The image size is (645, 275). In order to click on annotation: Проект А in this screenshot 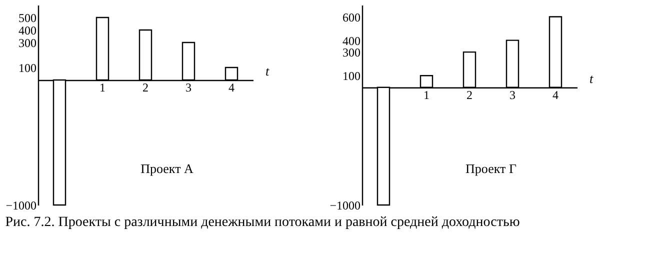, I will do `click(167, 168)`.